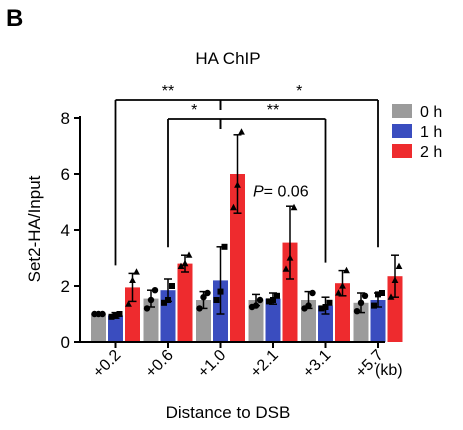 This screenshot has width=463, height=430. What do you see at coordinates (286, 192) in the screenshot?
I see `pvalue-value: = 0.06` at bounding box center [286, 192].